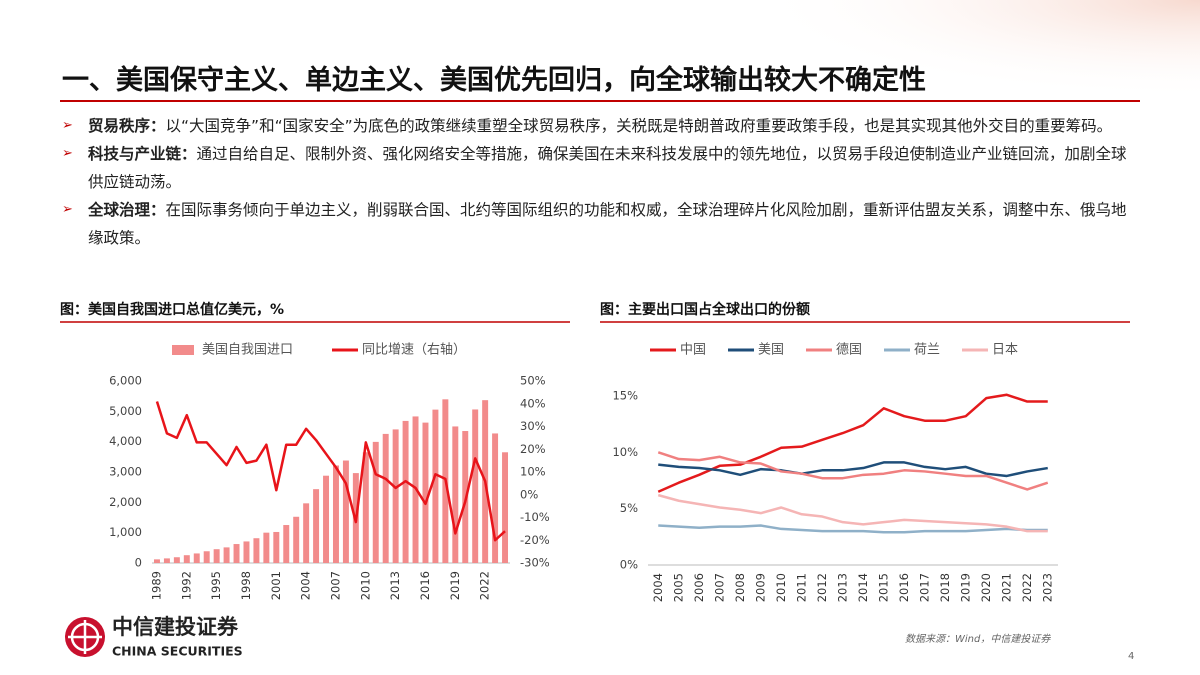 The width and height of the screenshot is (1200, 675). I want to click on logo, so click(85, 637).